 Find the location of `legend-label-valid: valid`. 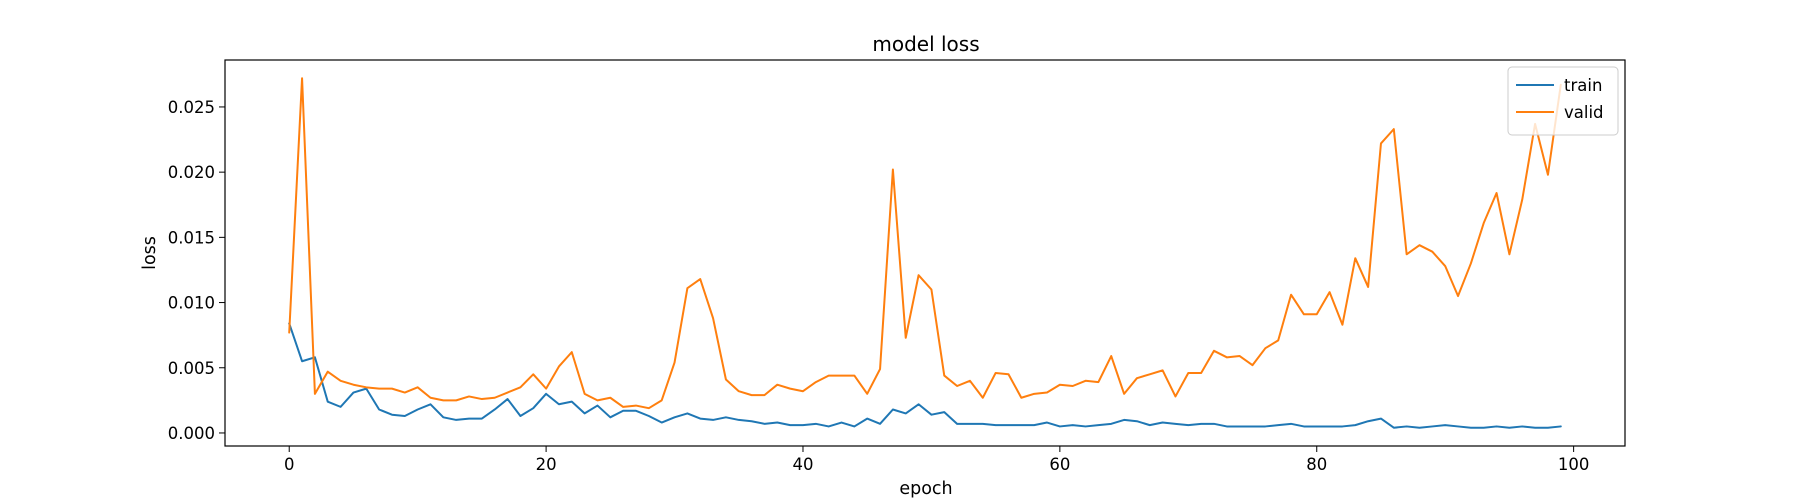

legend-label-valid: valid is located at coordinates (1584, 112).